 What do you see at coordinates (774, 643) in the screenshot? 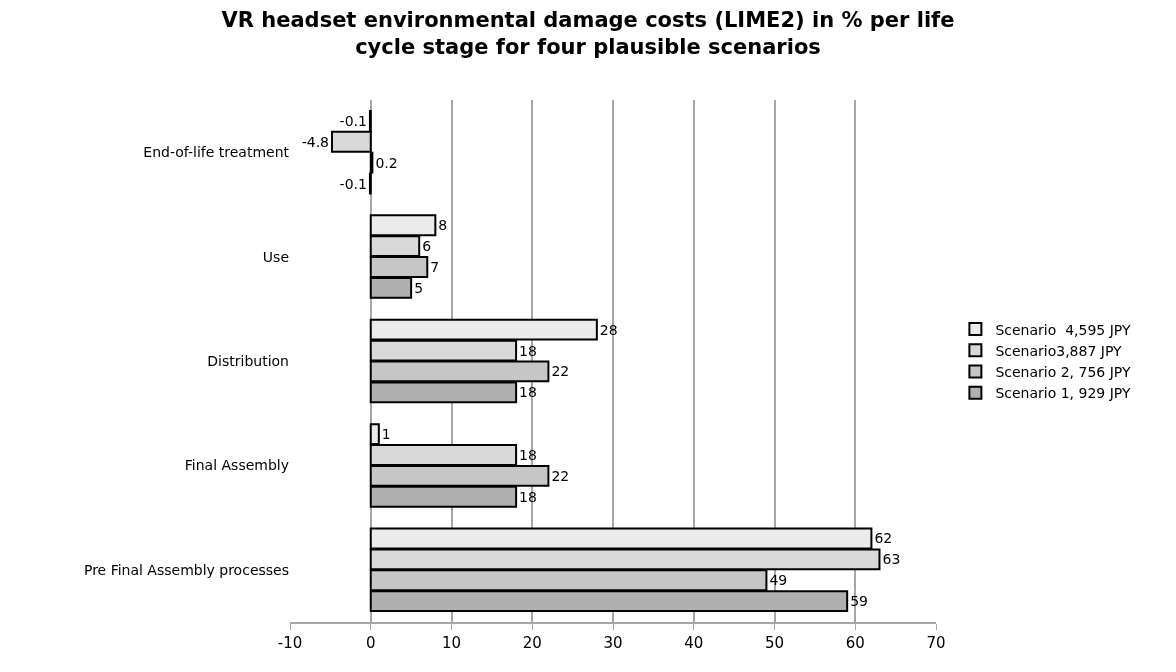
I see `x-tick-label: 50` at bounding box center [774, 643].